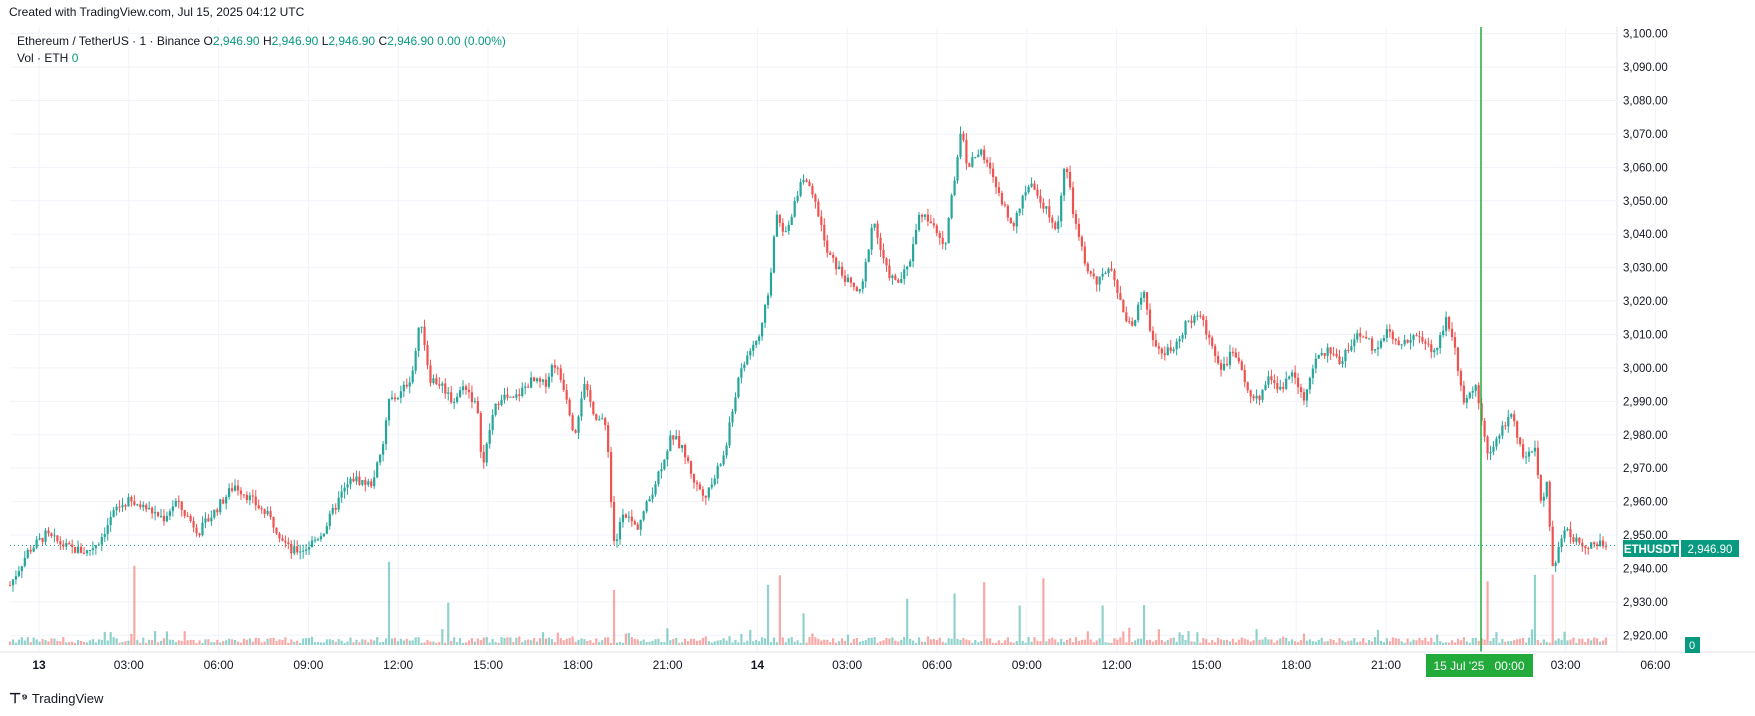 The image size is (1755, 716). Describe the element at coordinates (109, 41) in the screenshot. I see `symbol-label: Ethereum / TetherUS · 1 · Binance` at that location.